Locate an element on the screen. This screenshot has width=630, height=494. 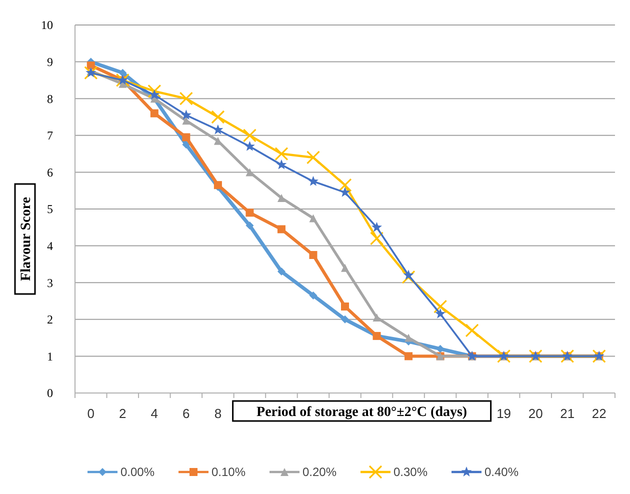
y-tick-label: 4 is located at coordinates (50, 246).